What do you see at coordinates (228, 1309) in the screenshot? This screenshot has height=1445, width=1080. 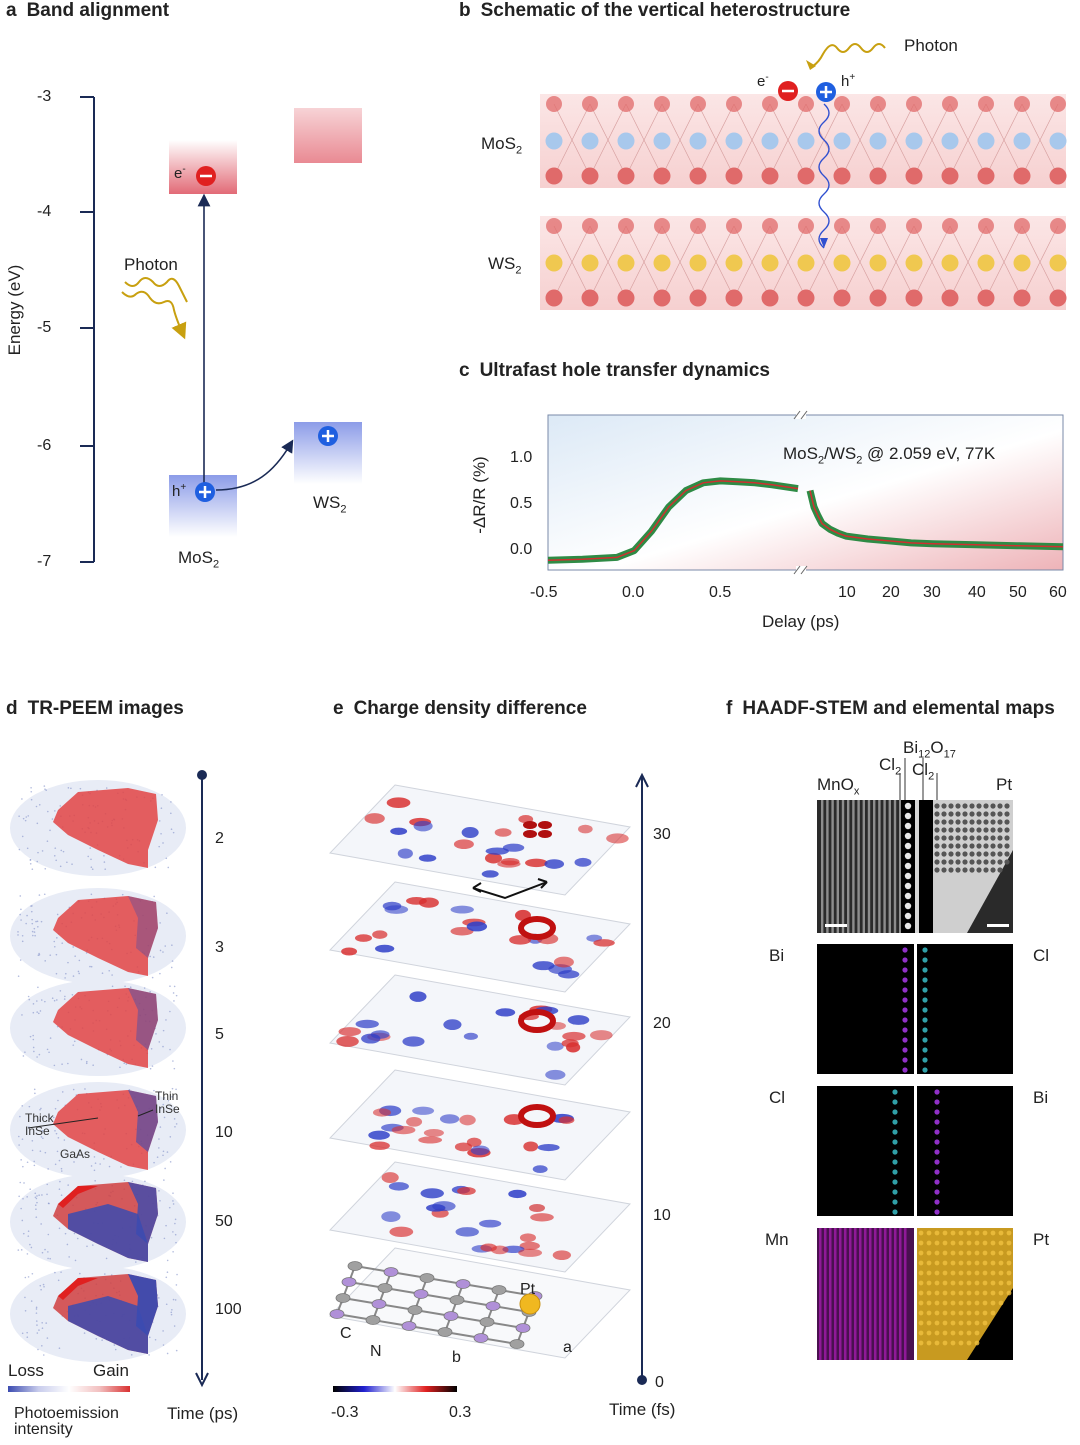 I see `peem-time-tick: 100` at bounding box center [228, 1309].